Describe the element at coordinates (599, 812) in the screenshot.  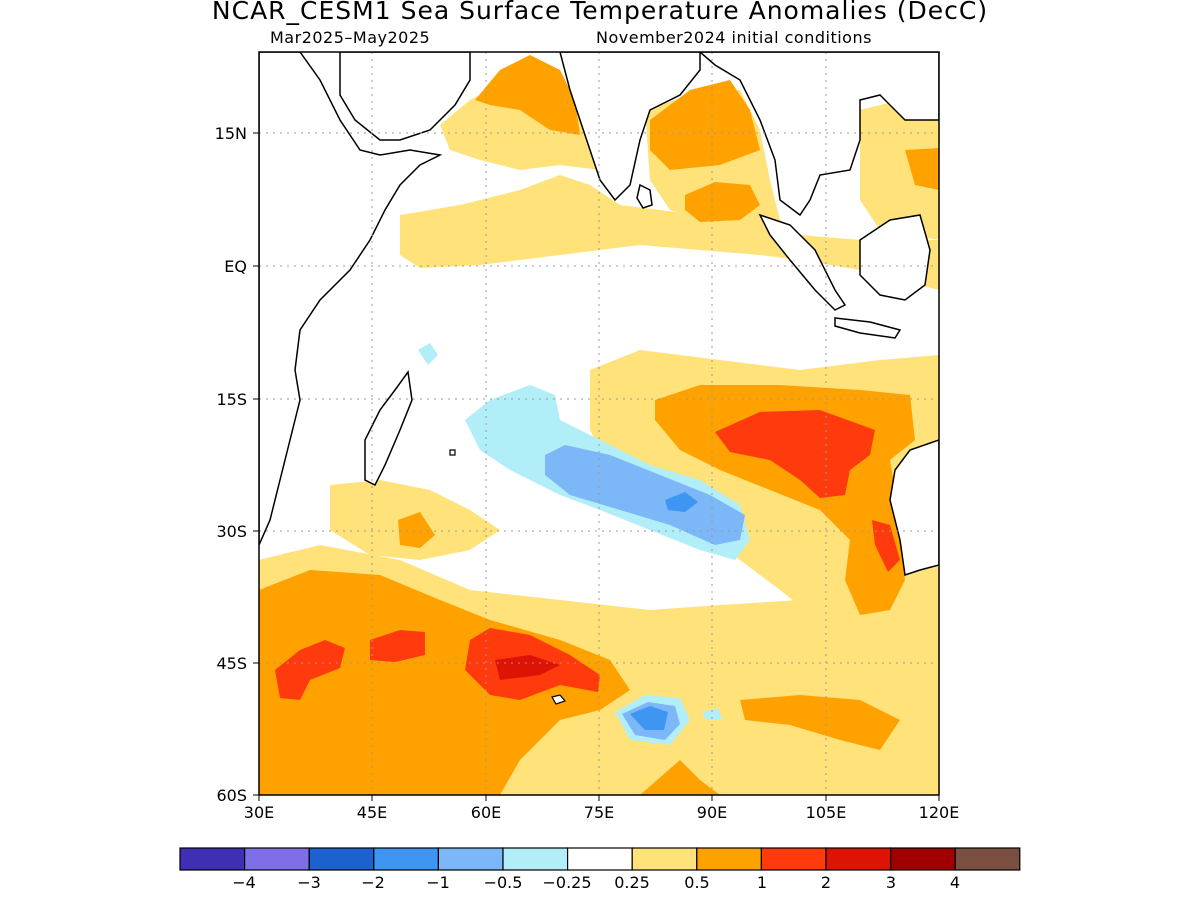
I see `x-tick-label: 75E` at that location.